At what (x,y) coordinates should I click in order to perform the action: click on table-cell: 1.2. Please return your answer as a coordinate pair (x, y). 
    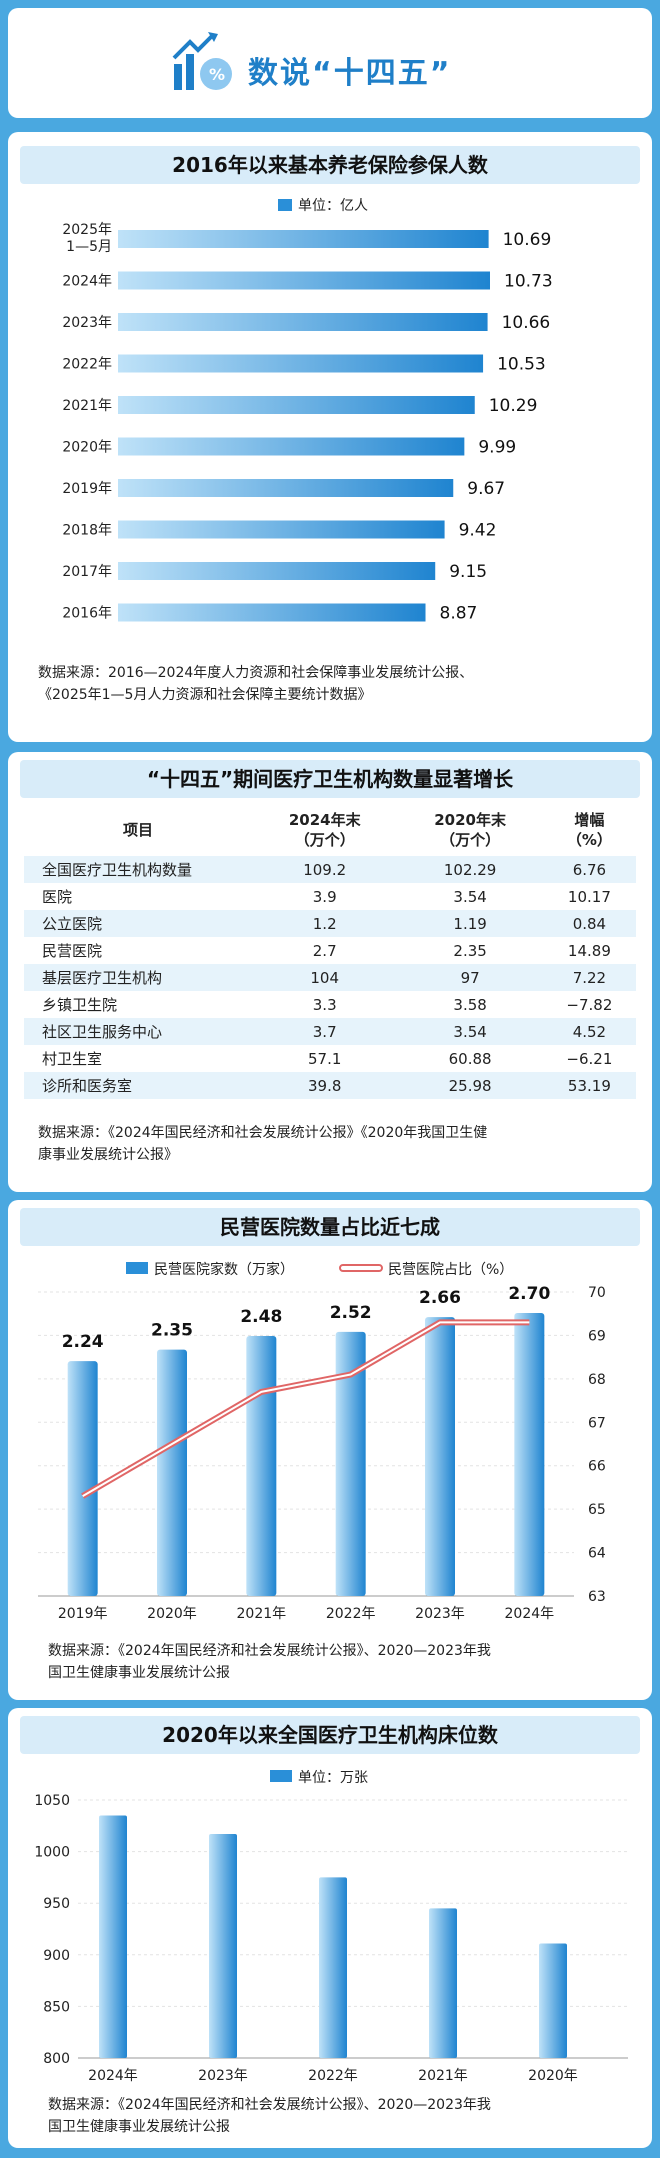
    Looking at the image, I should click on (325, 923).